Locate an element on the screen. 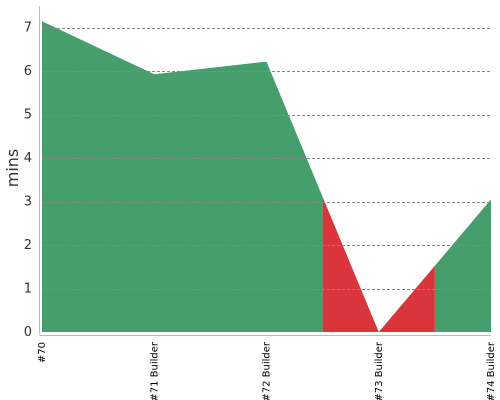 This screenshot has height=400, width=500. x-tick-label: #70 is located at coordinates (42, 352).